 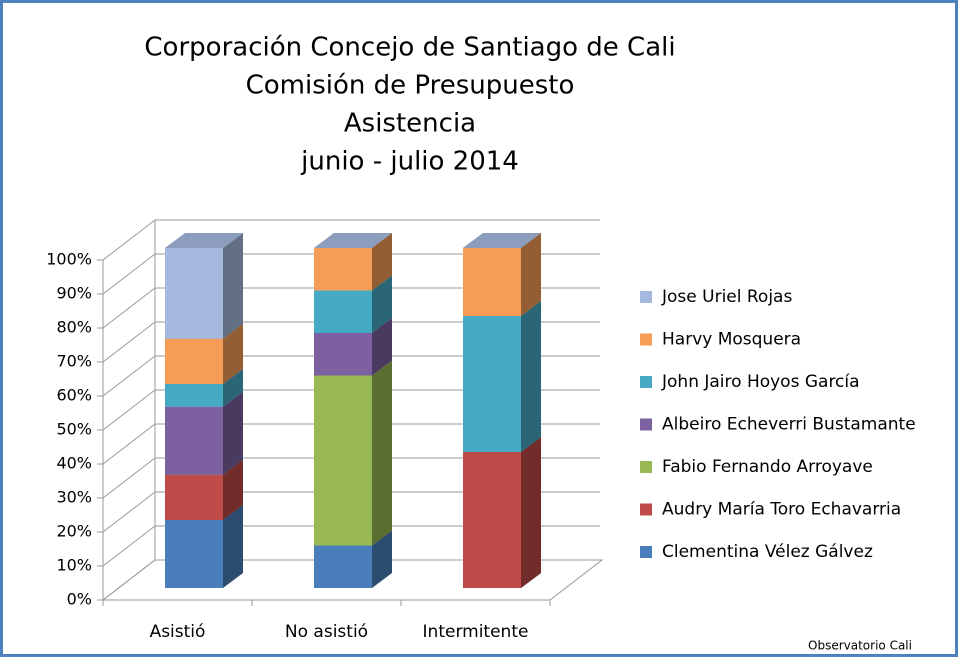 I want to click on chart-title: Asistencia, so click(x=410, y=124).